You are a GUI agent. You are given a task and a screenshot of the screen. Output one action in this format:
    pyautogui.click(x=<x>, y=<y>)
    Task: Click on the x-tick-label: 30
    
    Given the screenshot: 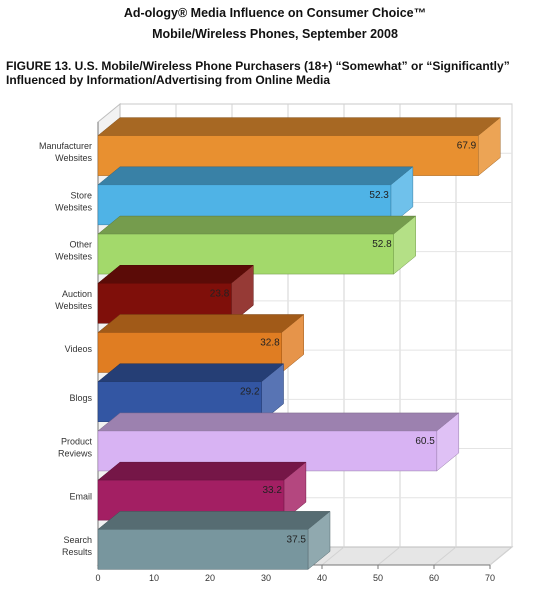 What is the action you would take?
    pyautogui.click(x=266, y=578)
    